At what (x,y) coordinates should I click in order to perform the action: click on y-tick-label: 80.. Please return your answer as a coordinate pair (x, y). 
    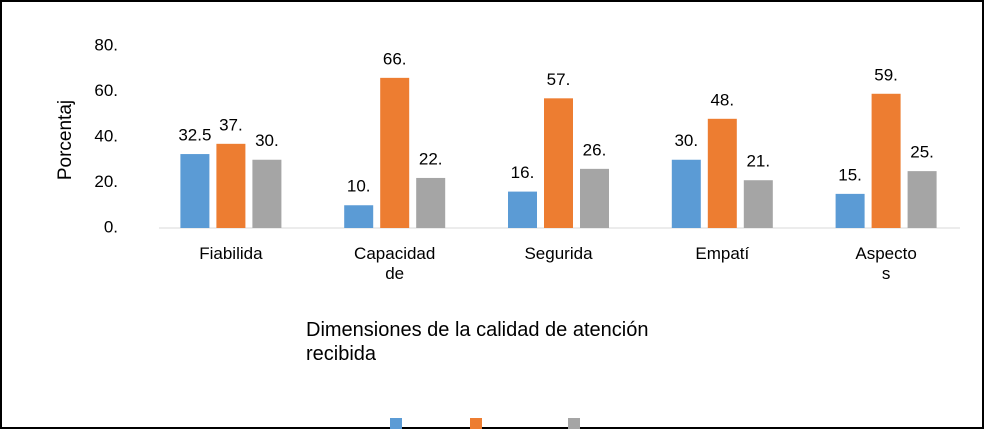
    Looking at the image, I should click on (106, 44).